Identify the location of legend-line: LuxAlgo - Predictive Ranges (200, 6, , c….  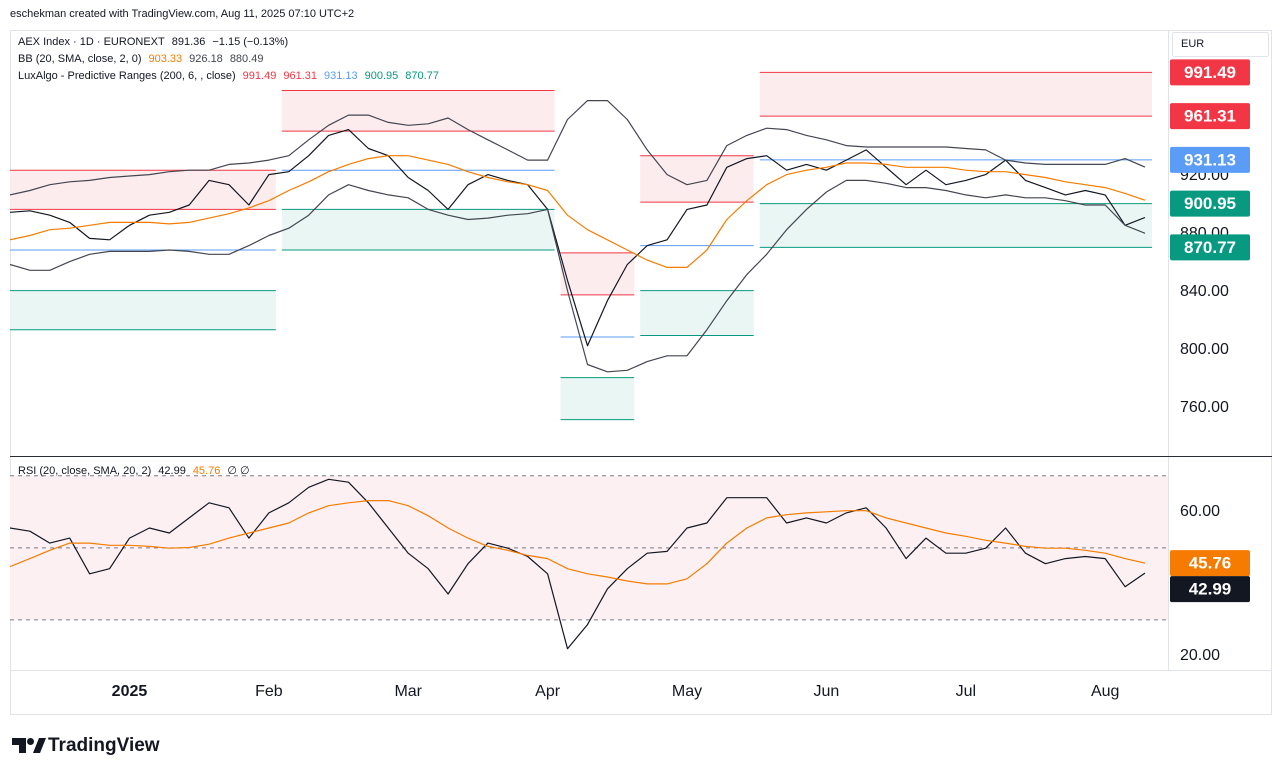
(228, 76).